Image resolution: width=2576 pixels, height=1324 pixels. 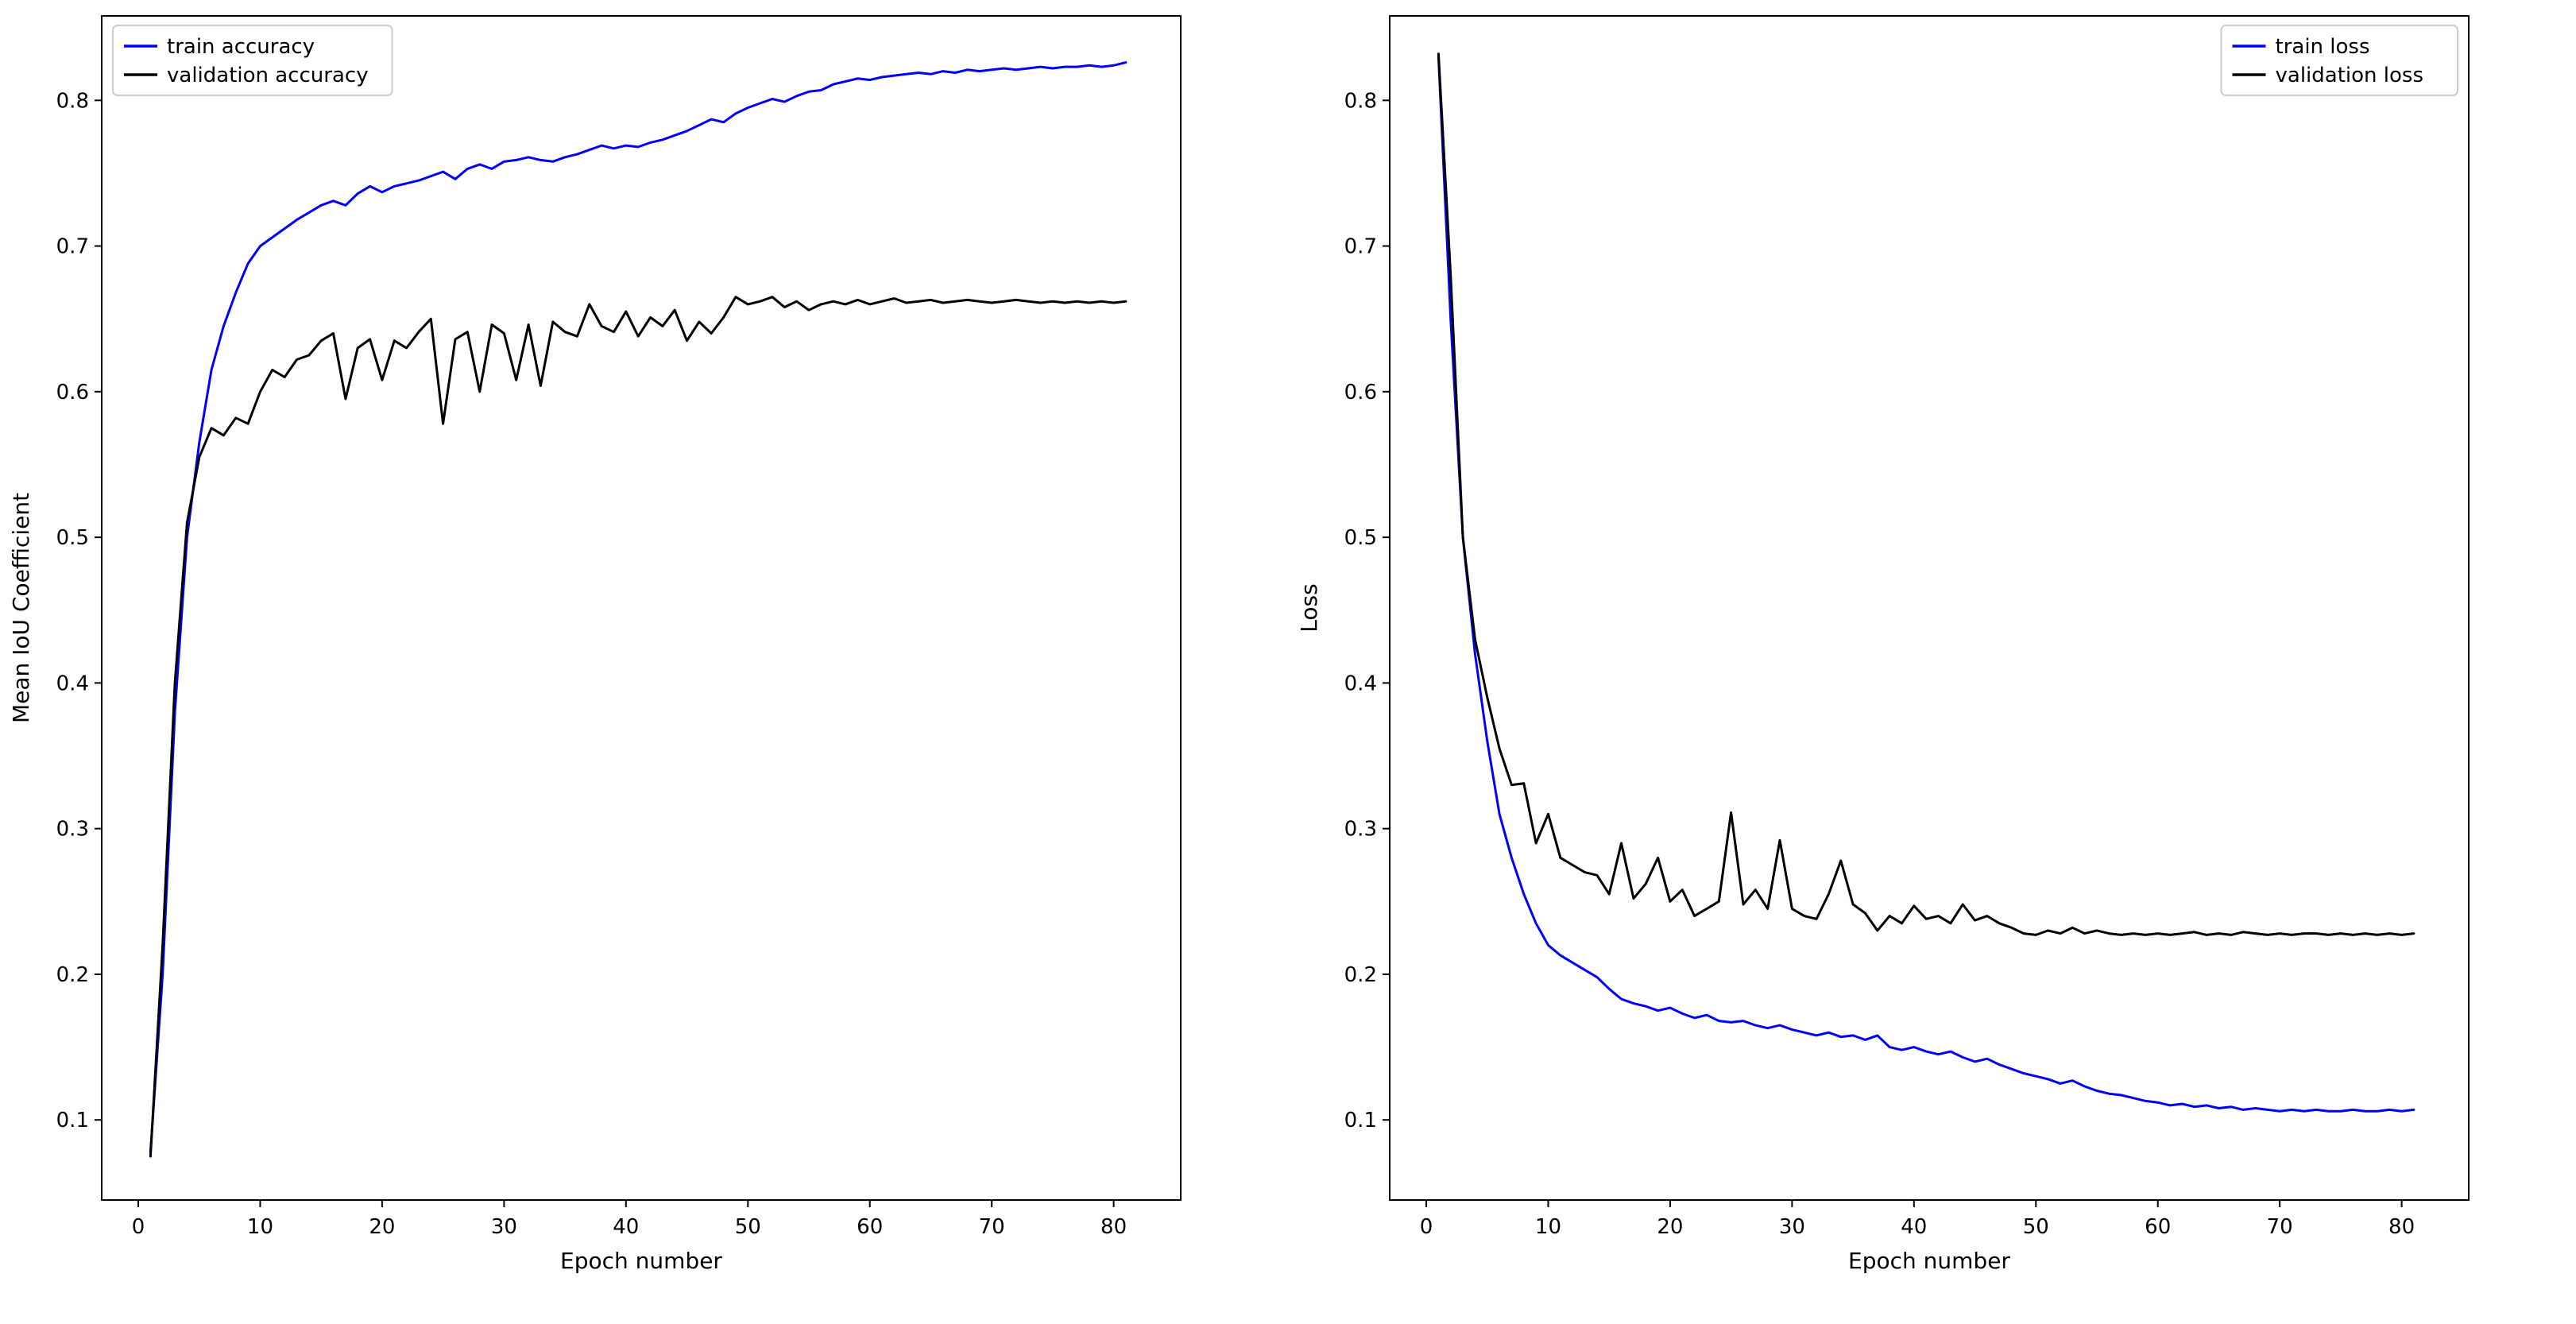 I want to click on legend: train accuracy validation accuracy, so click(x=253, y=60).